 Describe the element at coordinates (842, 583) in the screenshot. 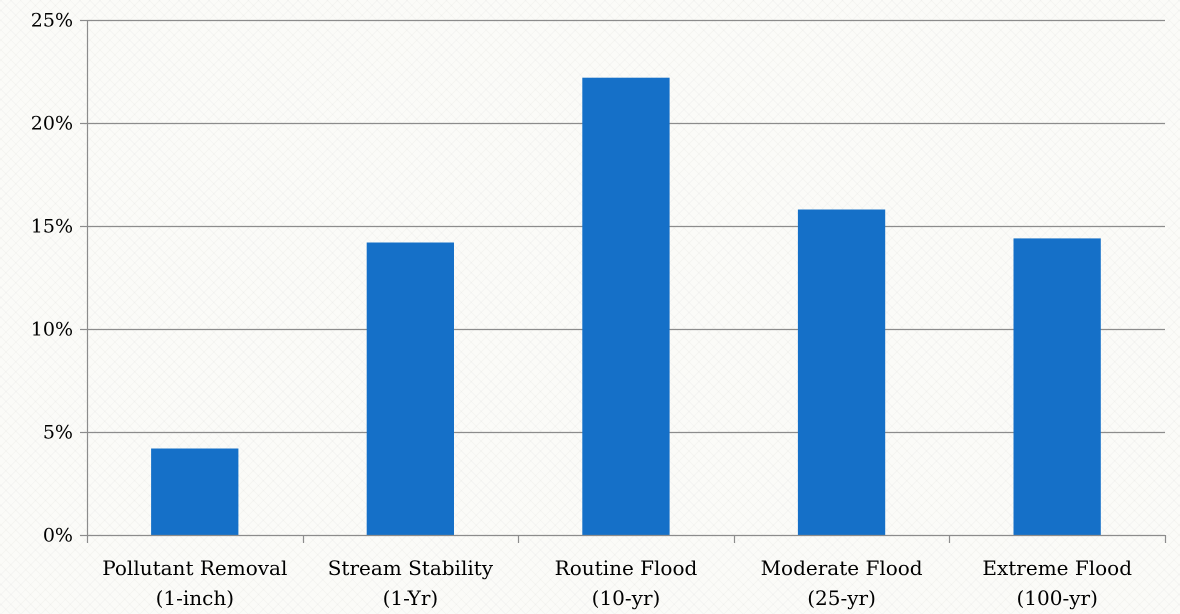

I see `x-category-label: Moderate Flood (25-yr)` at that location.